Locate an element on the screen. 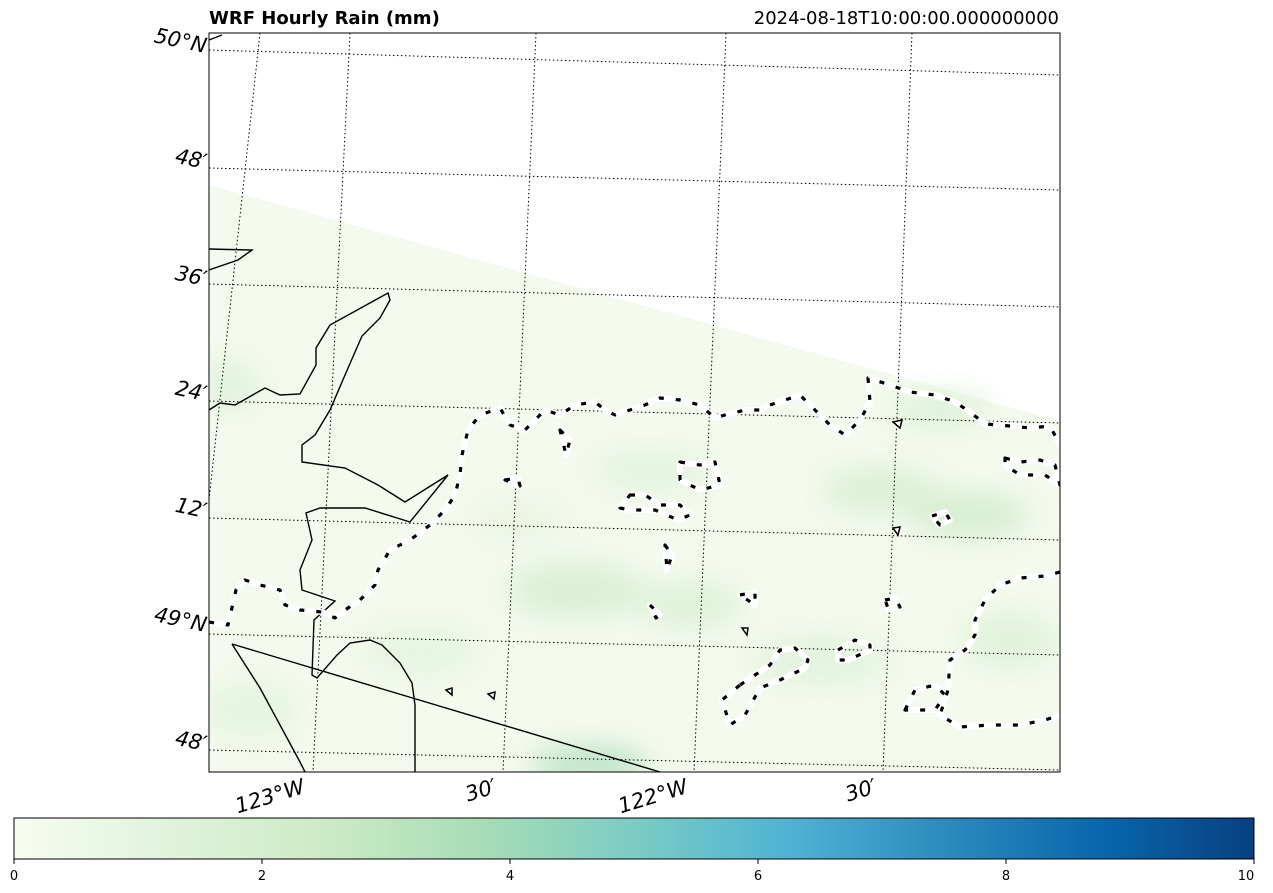 This screenshot has height=893, width=1273. border-line is located at coordinates (446, 707).